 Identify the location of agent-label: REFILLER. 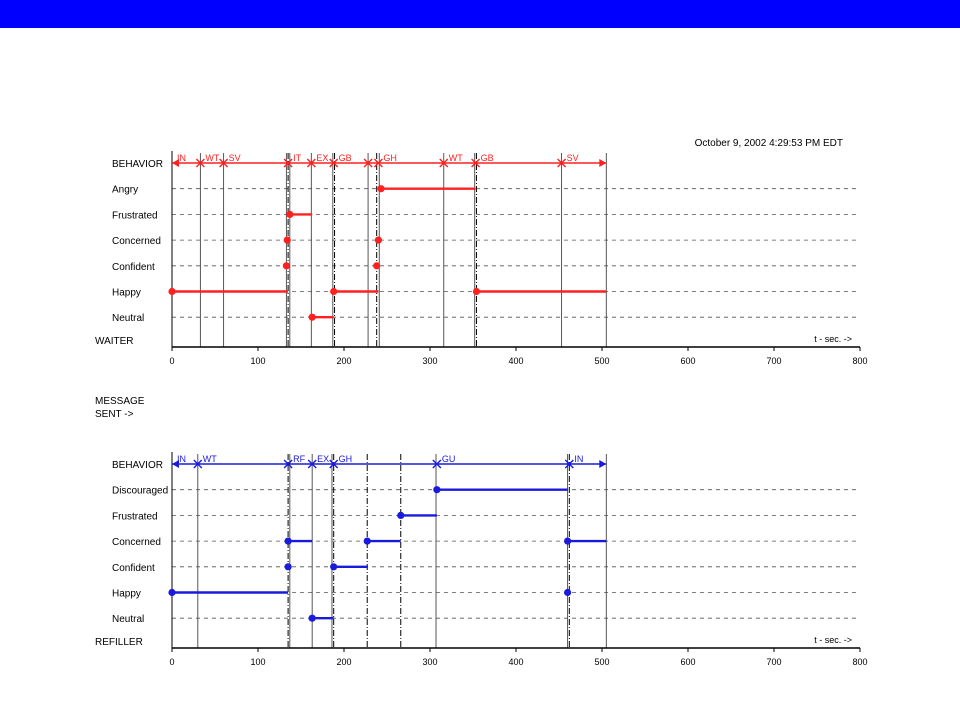
(119, 642).